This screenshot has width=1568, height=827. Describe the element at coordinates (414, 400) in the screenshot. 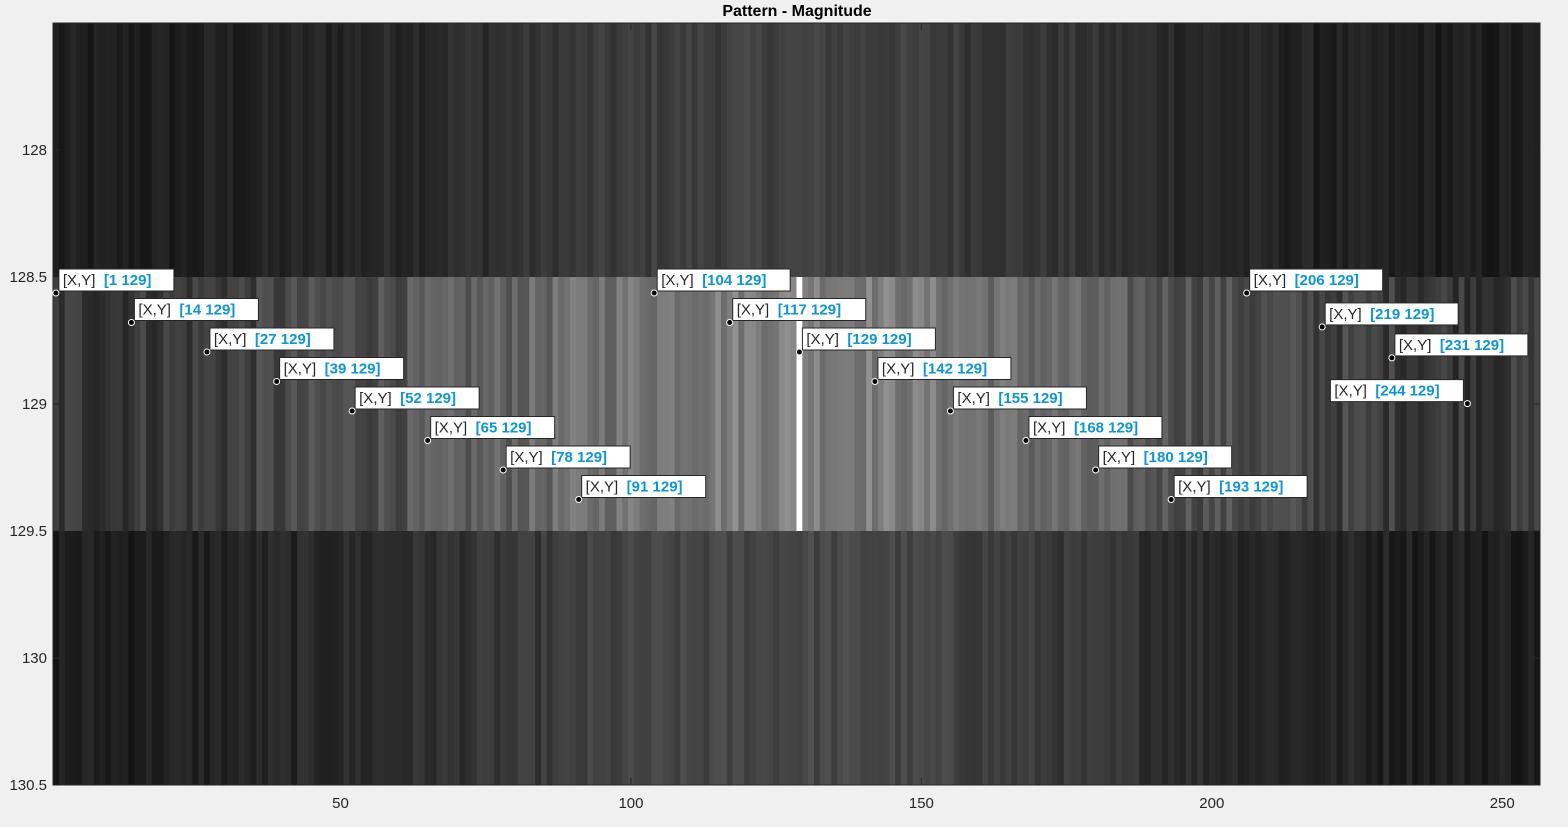

I see `datatip: [X,Y] [52 129]` at that location.